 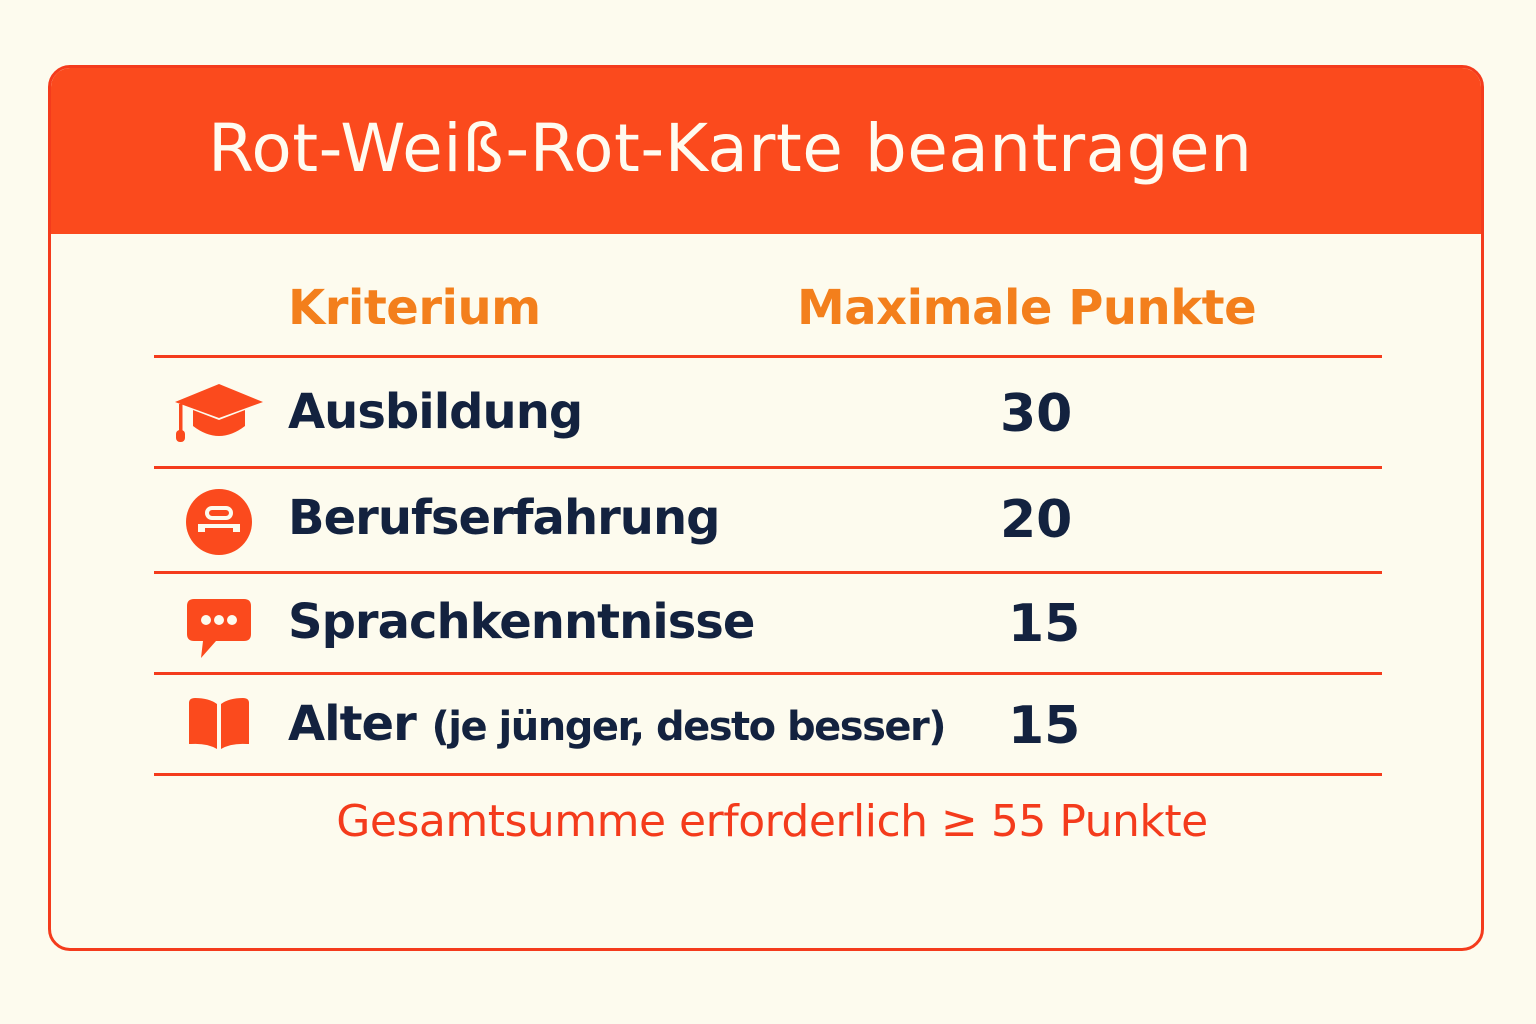 I want to click on points-value: 20, so click(x=1036, y=520).